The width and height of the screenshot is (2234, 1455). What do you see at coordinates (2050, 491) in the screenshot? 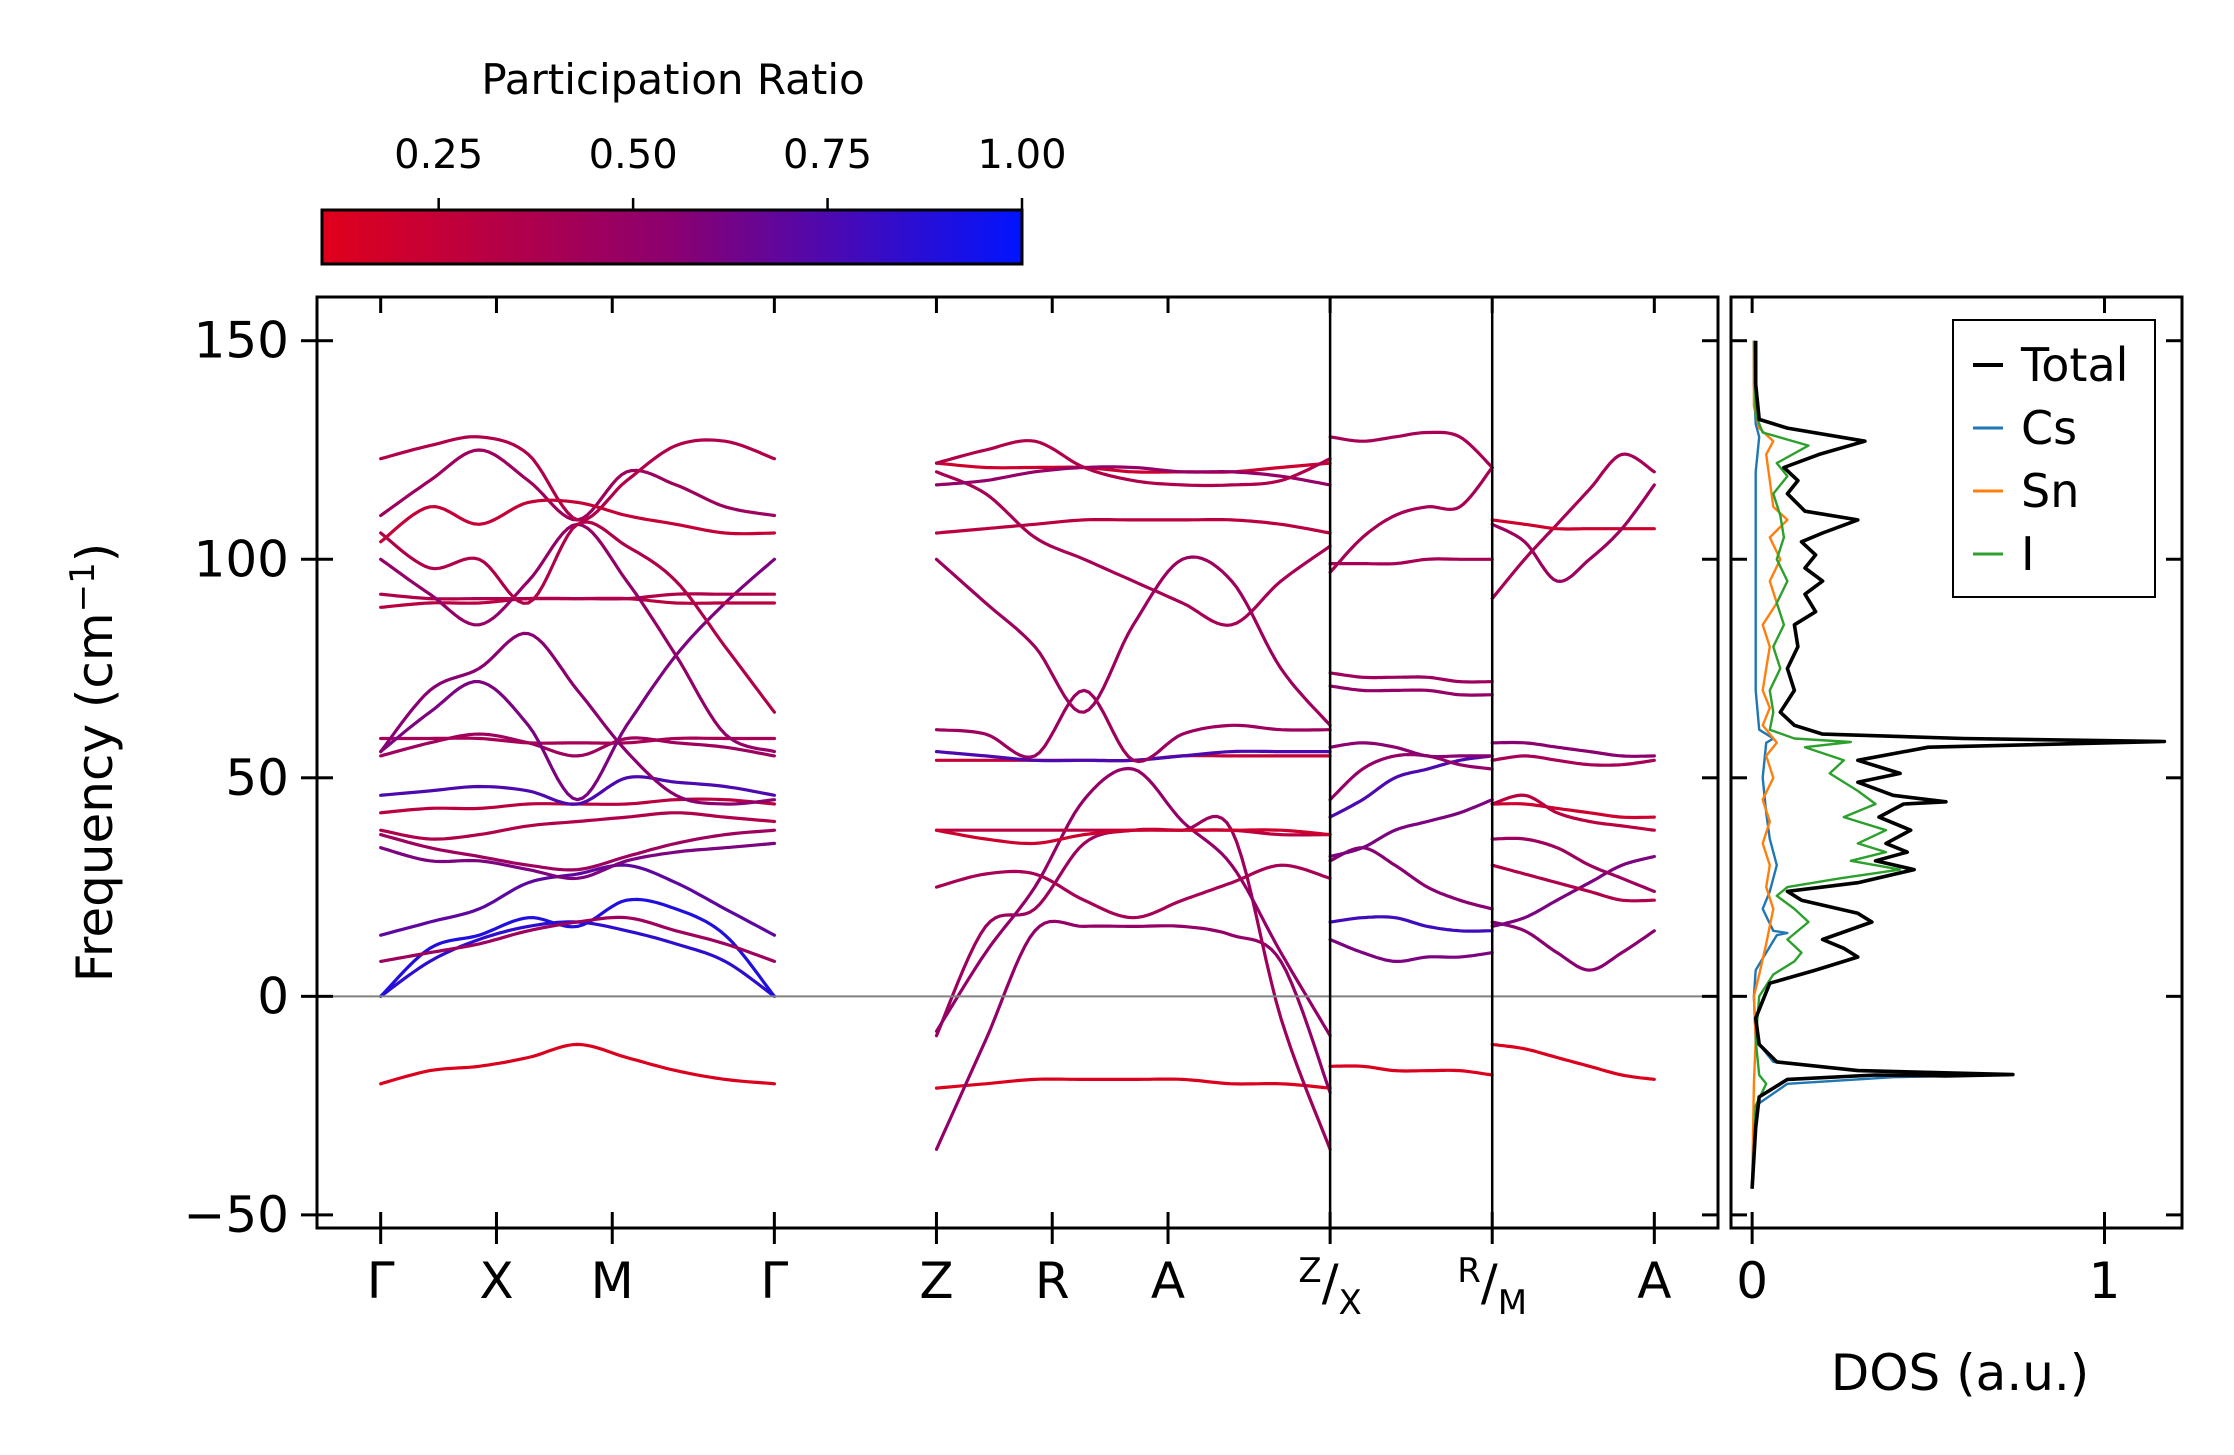
I see `legend-label: Sn` at bounding box center [2050, 491].